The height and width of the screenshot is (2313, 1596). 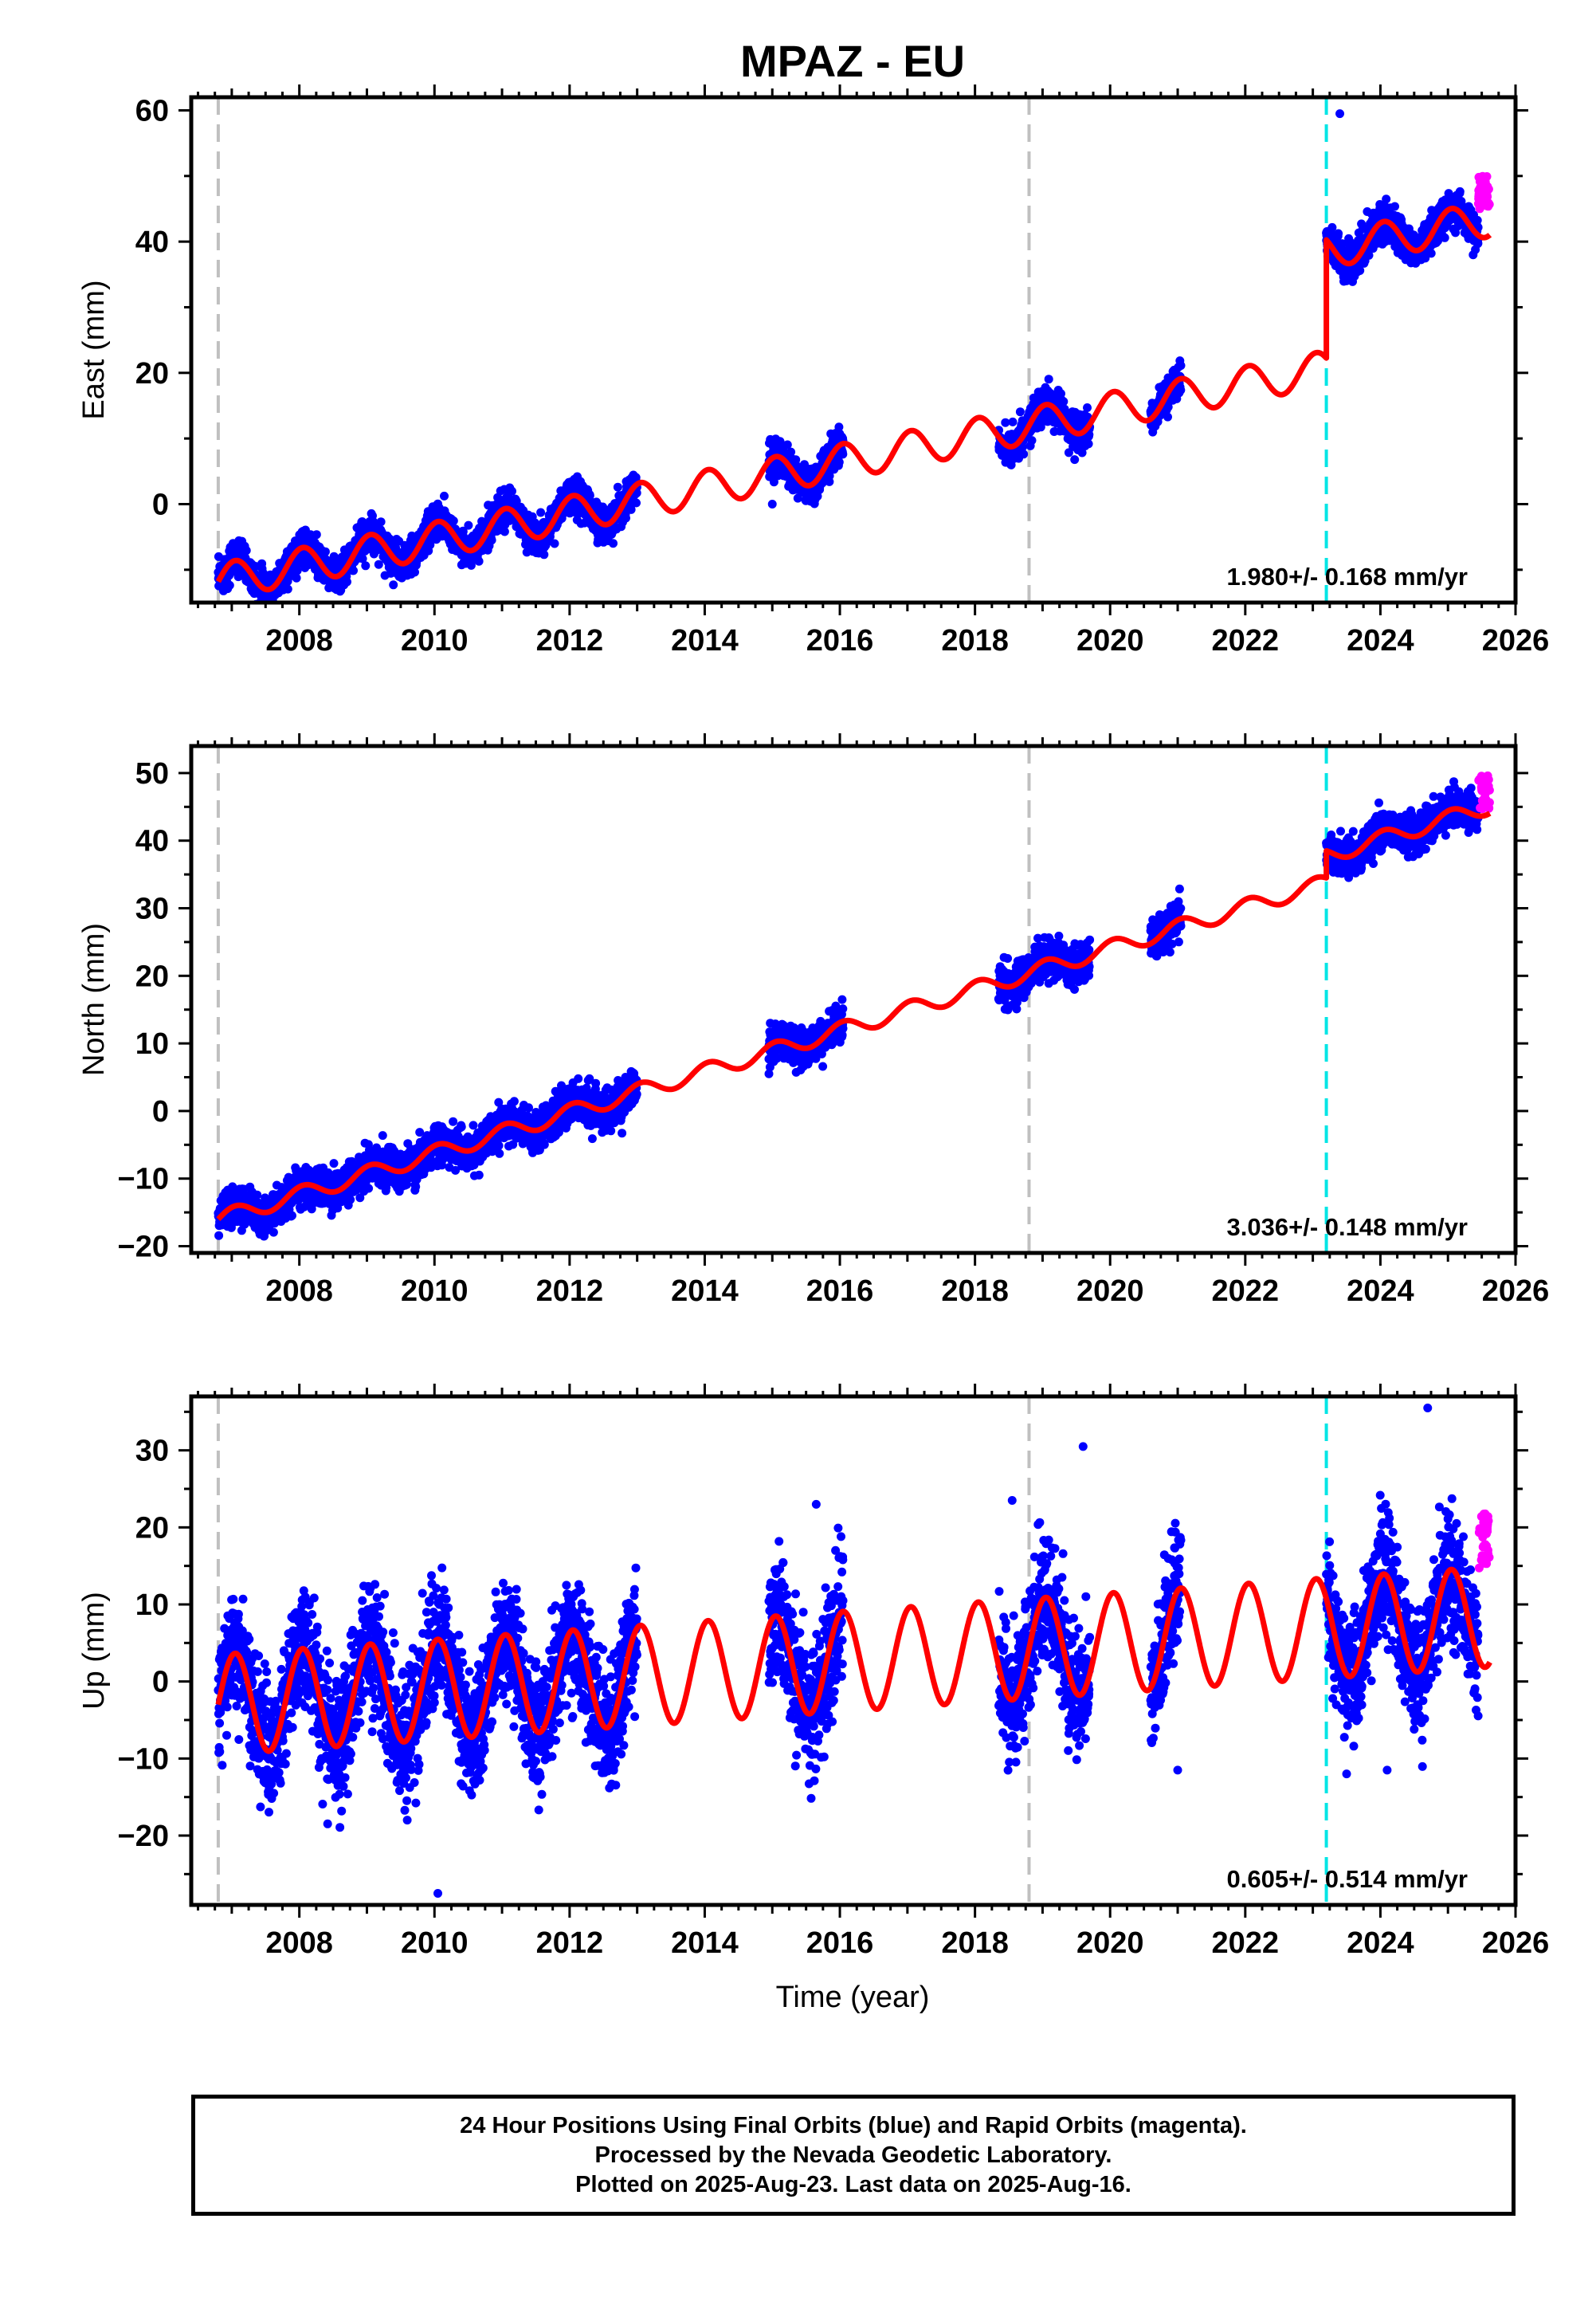 What do you see at coordinates (840, 641) in the screenshot?
I see `x-tick-label: 2016` at bounding box center [840, 641].